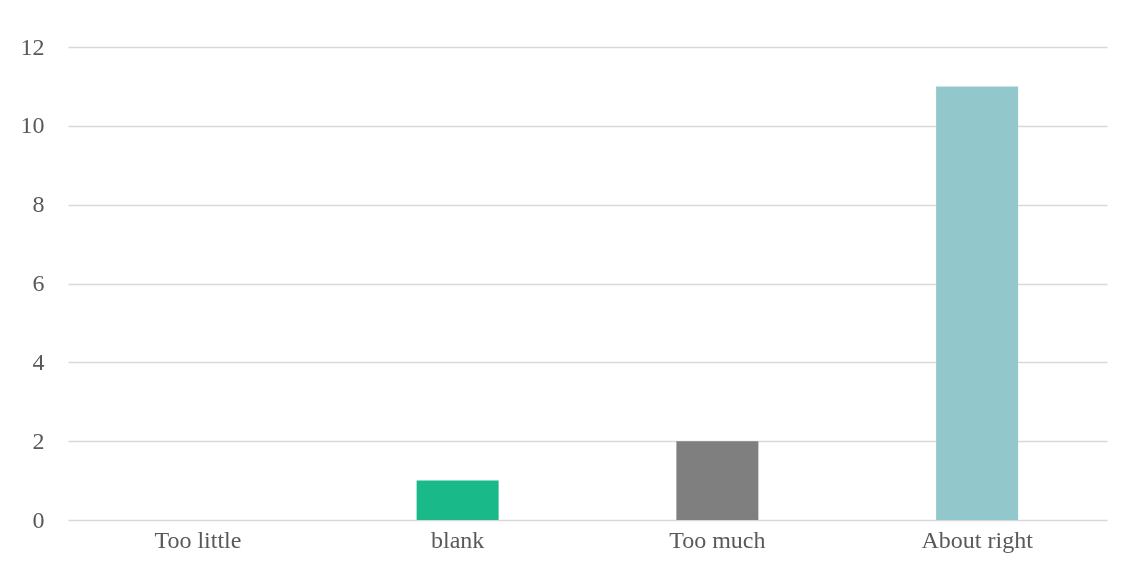 This screenshot has width=1139, height=571. Describe the element at coordinates (198, 539) in the screenshot. I see `x-tick-label: Too little` at that location.